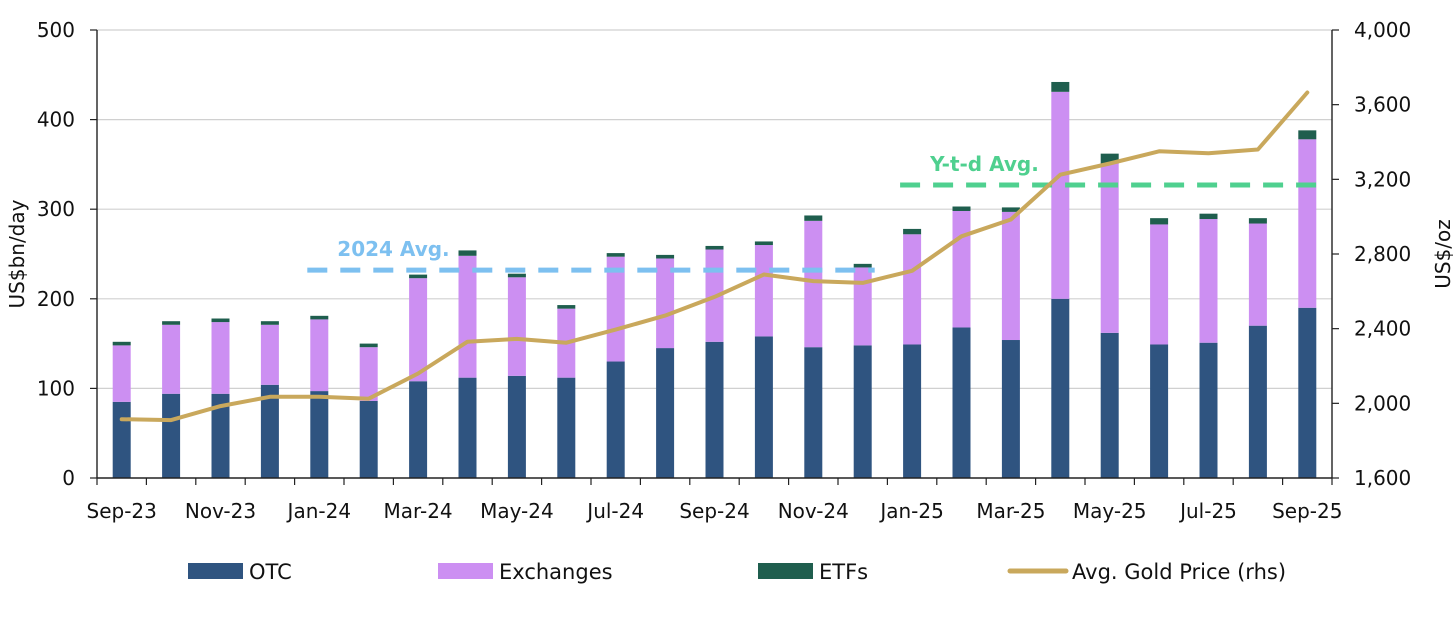  I want to click on reference-lines: 2024 Avg. Y-t-d Avg., so click(813, 212).